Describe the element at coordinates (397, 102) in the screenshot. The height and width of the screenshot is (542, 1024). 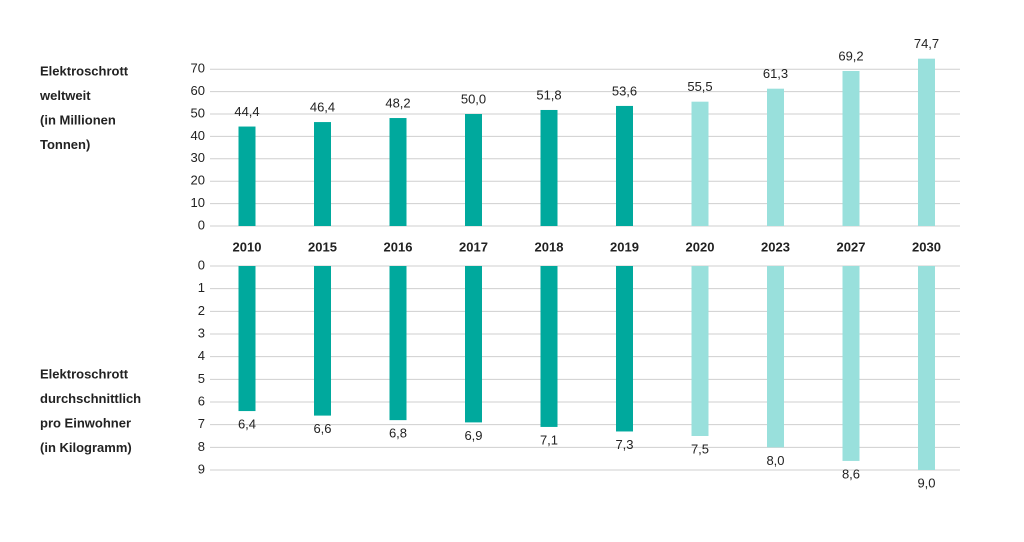
I see `value-label: 48,2` at that location.